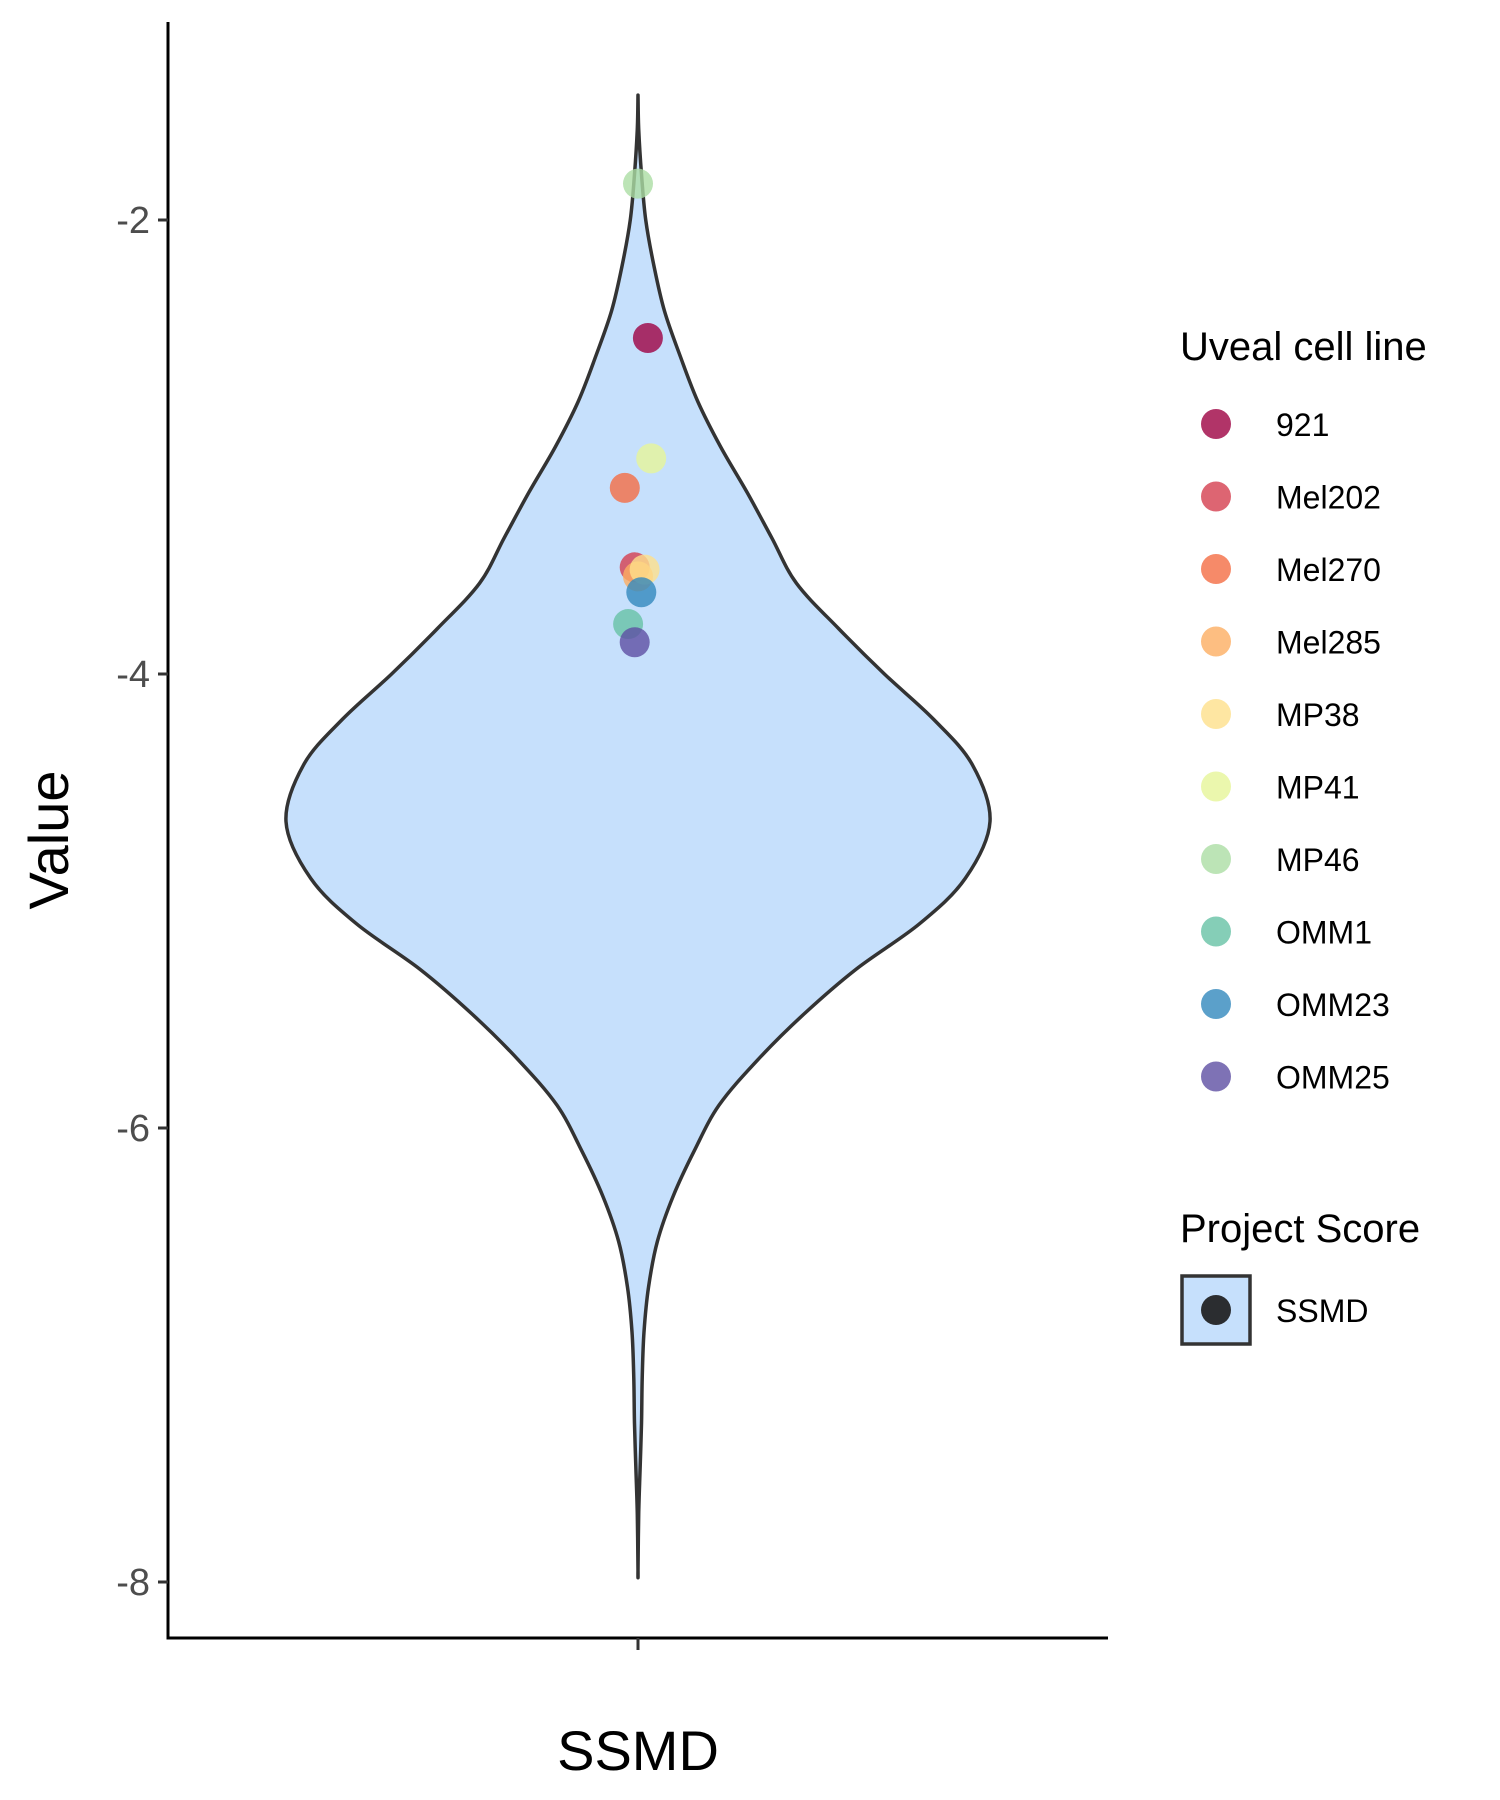  Describe the element at coordinates (634, 642) in the screenshot. I see `point-omm25` at that location.